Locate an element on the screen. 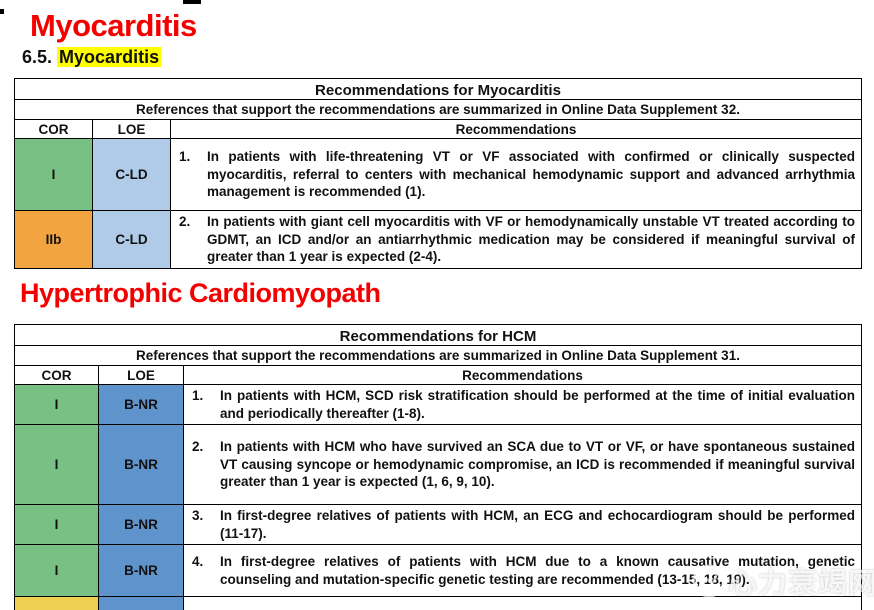 This screenshot has width=874, height=610. page-title-myocarditis: Myocarditis is located at coordinates (113, 25).